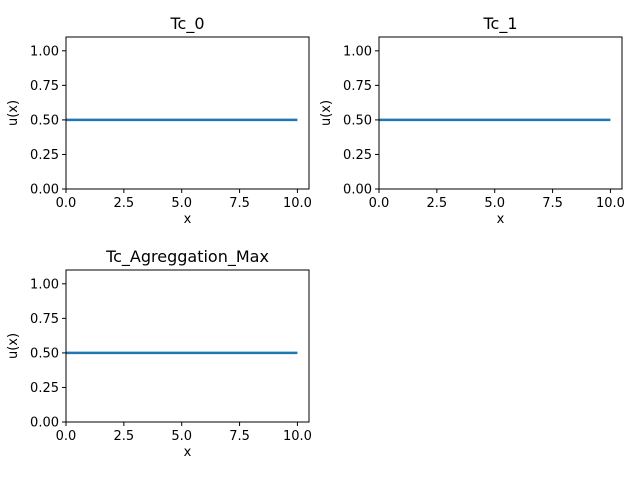 The width and height of the screenshot is (640, 480). I want to click on subplot-title: Tc_0, so click(186, 24).